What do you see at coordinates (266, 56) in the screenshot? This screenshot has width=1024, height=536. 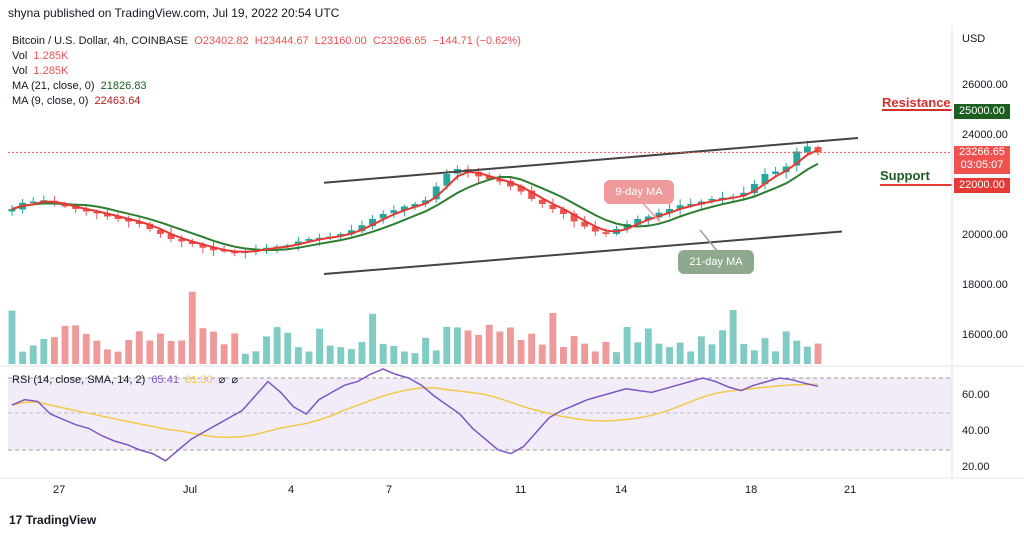 I see `vol-row-1: Vol 1.285K` at bounding box center [266, 56].